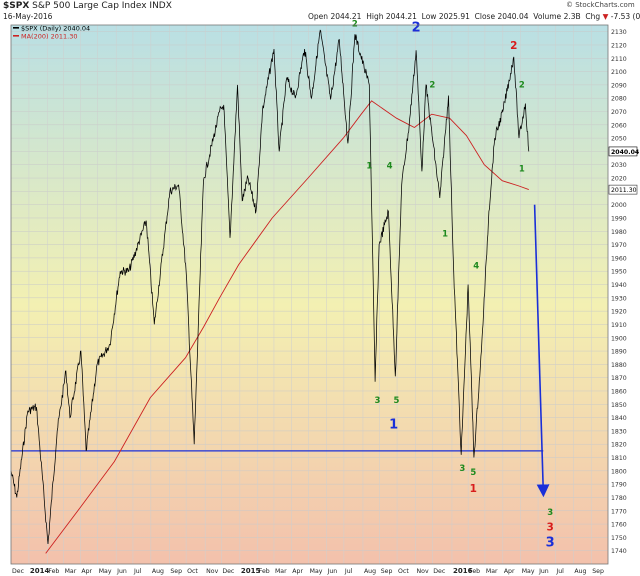 The height and width of the screenshot is (576, 640). Describe the element at coordinates (605, 16) in the screenshot. I see `chg-down-arrow-icon: ▼` at that location.